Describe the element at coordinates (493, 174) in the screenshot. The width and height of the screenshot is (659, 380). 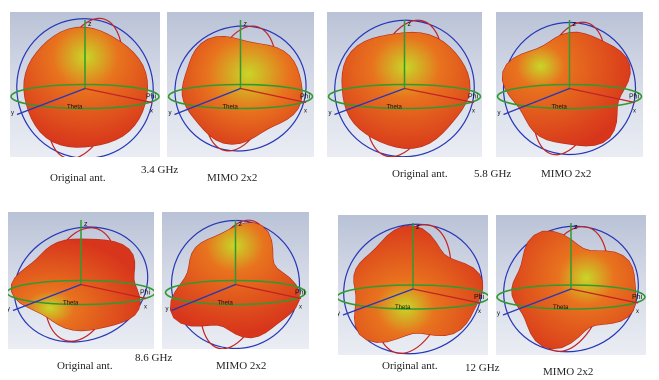
I see `frequency-label-5.8: 5.8 GHz` at that location.